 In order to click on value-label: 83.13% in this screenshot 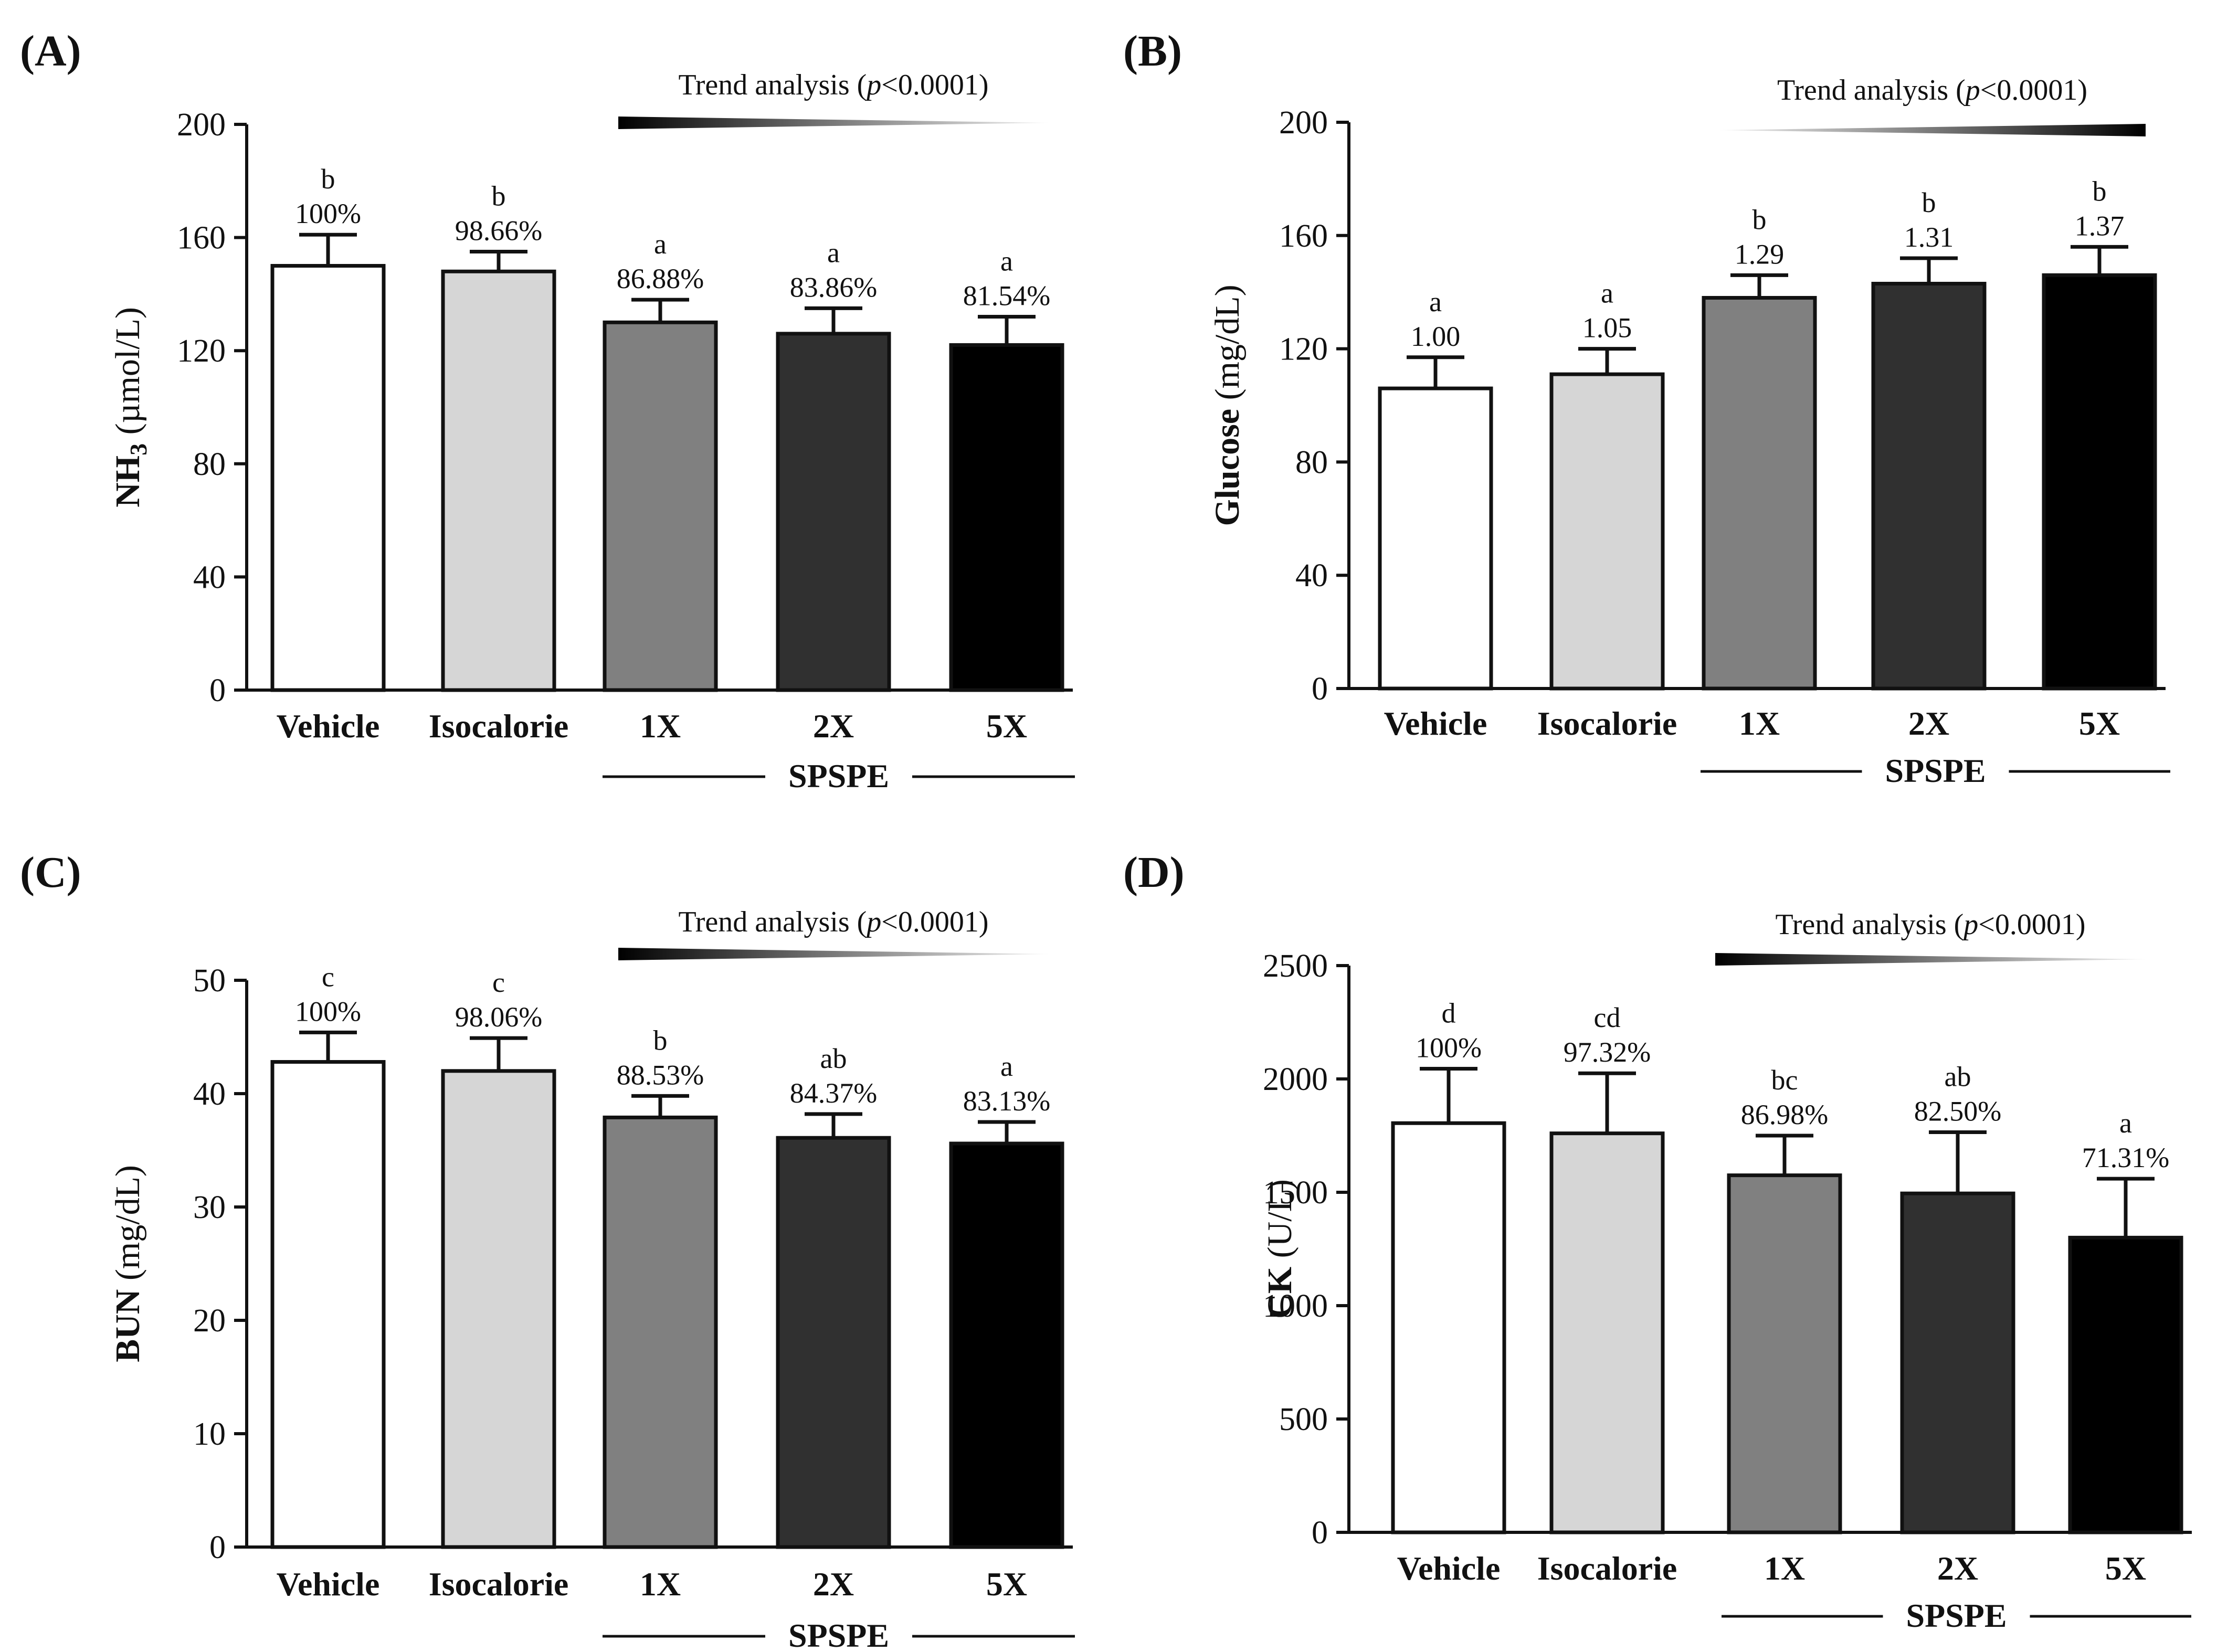, I will do `click(1007, 1101)`.